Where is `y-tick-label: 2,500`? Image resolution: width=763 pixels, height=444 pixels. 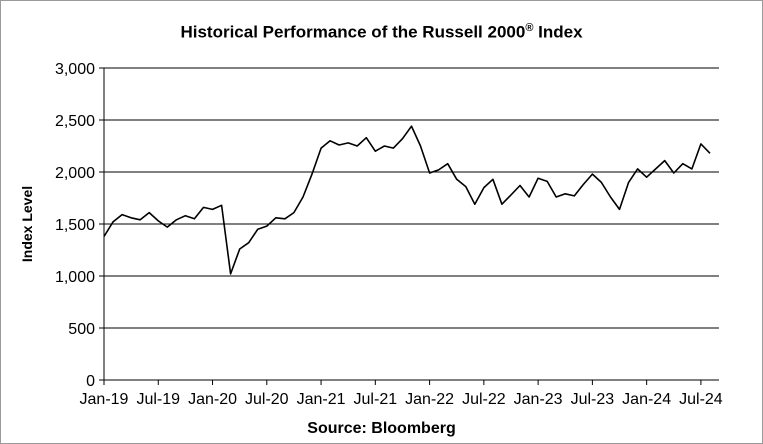 y-tick-label: 2,500 is located at coordinates (75, 121).